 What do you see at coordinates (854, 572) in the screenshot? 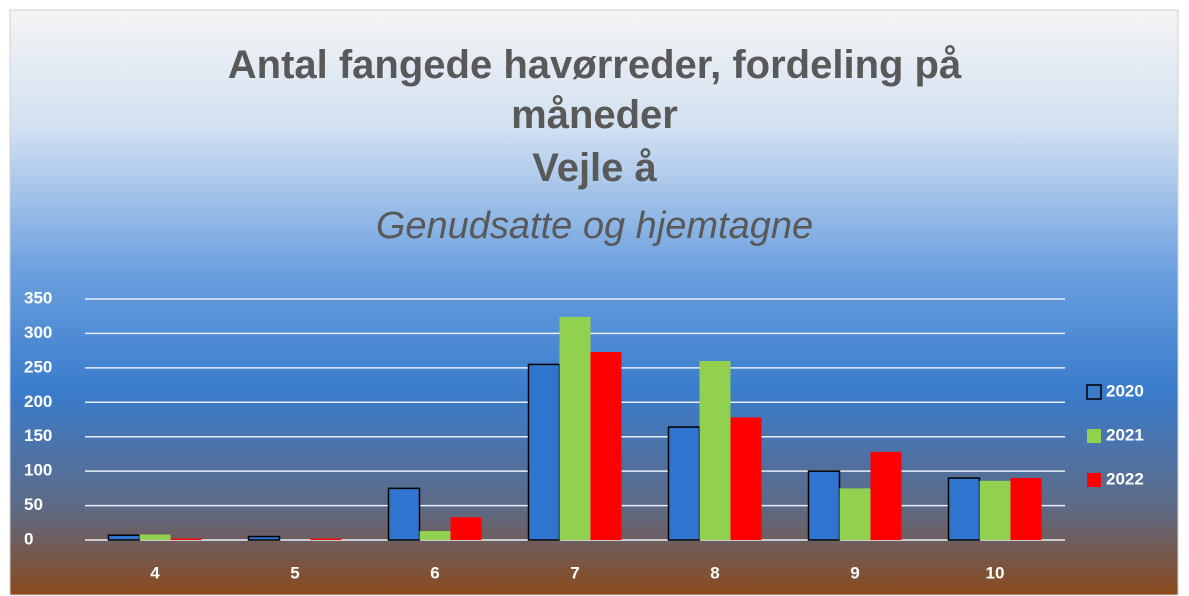
I see `x-tick-label: 9` at bounding box center [854, 572].